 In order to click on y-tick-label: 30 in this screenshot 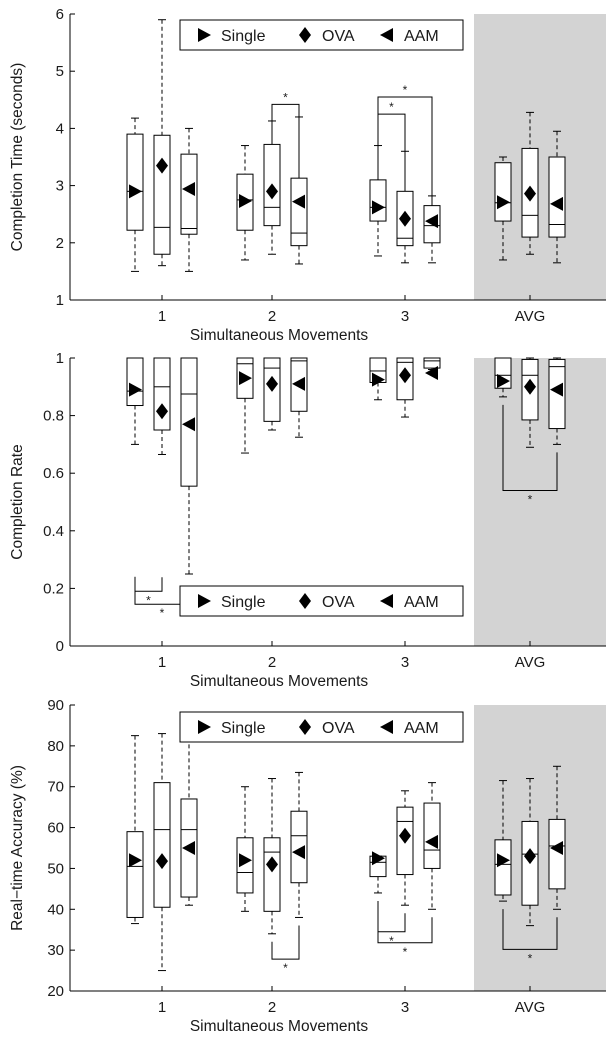, I will do `click(55, 950)`.